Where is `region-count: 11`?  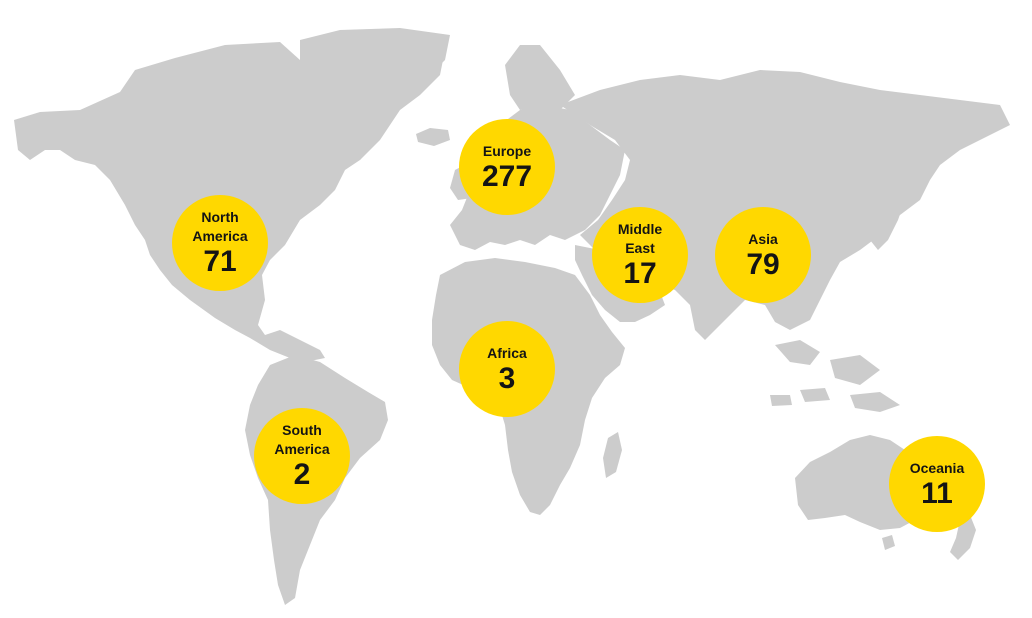
region-count: 11 is located at coordinates (937, 493).